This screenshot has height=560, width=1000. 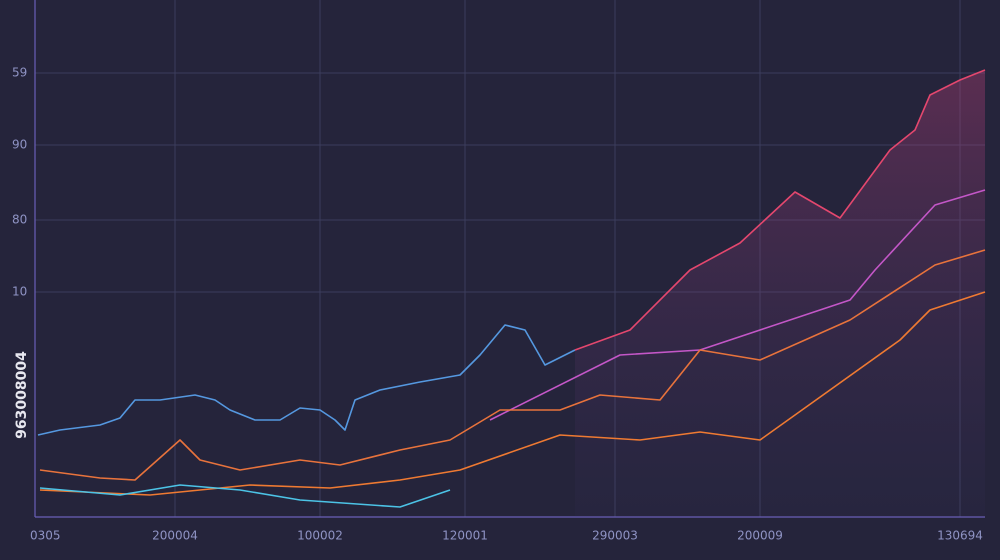 What do you see at coordinates (19, 73) in the screenshot?
I see `y-tick-label: 59` at bounding box center [19, 73].